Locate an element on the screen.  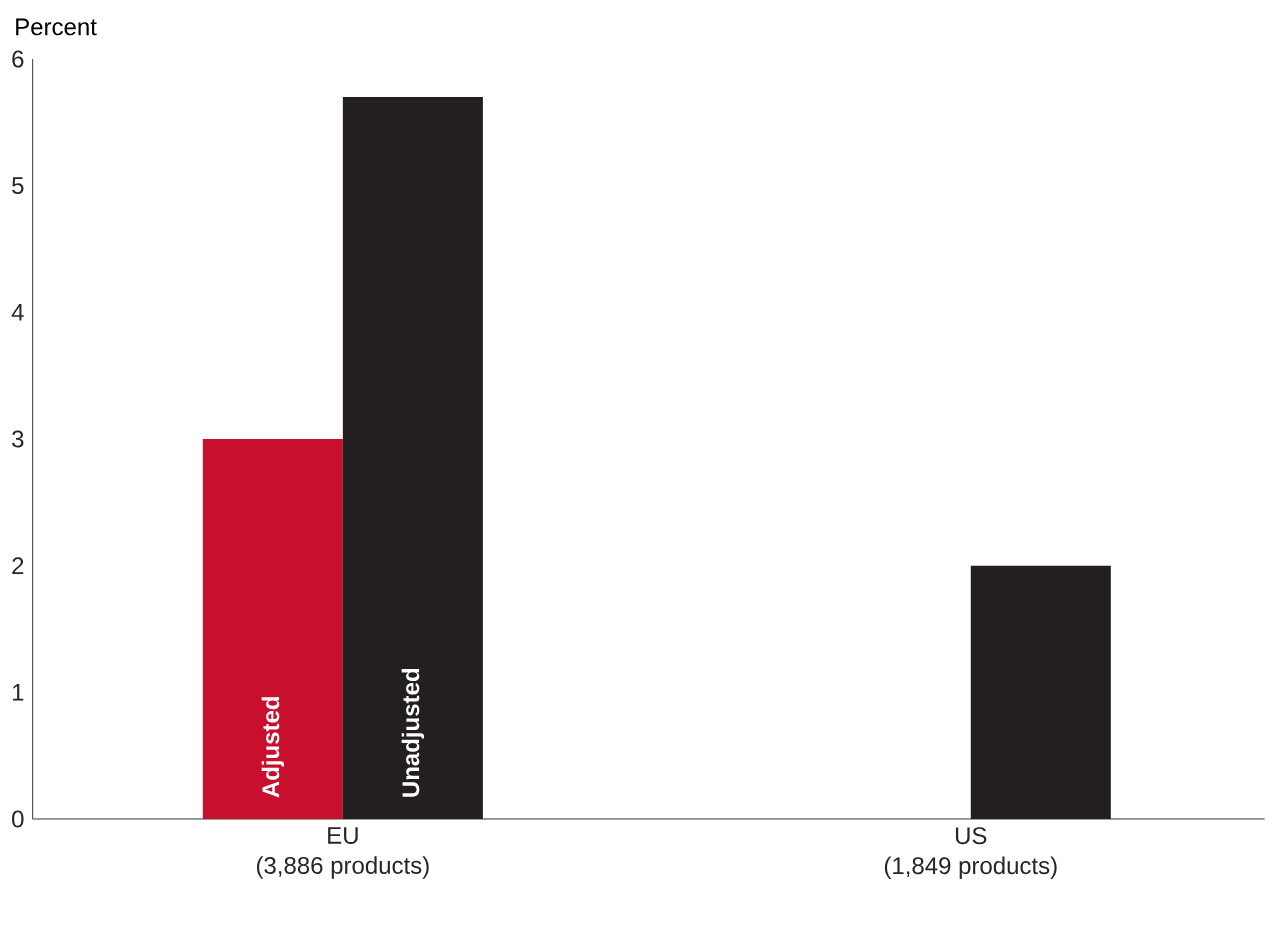
y-tick-label: 0 is located at coordinates (18, 819).